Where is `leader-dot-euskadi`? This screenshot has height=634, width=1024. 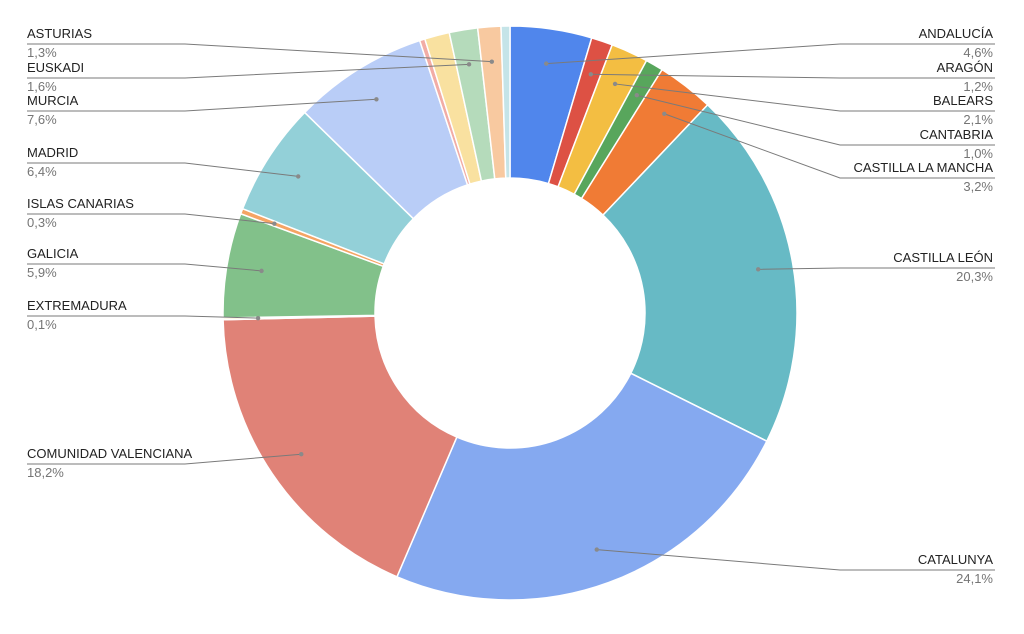 leader-dot-euskadi is located at coordinates (469, 64).